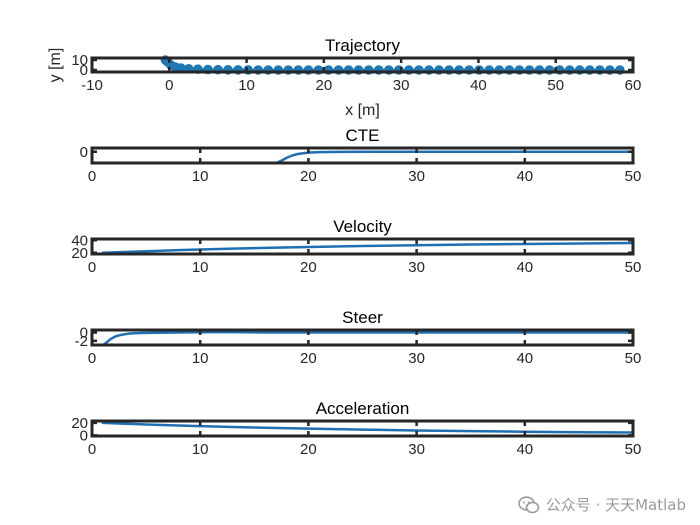 This screenshot has width=700, height=525. Describe the element at coordinates (362, 110) in the screenshot. I see `x-axis-label: x [m]` at that location.